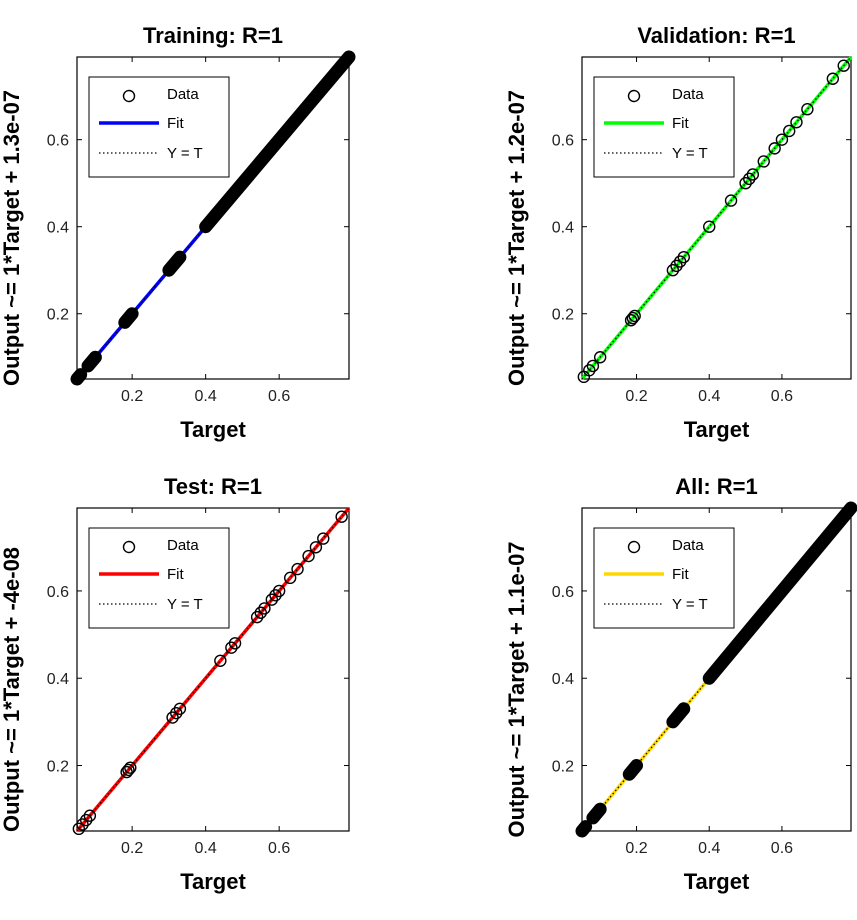  I want to click on chart-title: All: R=1, so click(716, 486).